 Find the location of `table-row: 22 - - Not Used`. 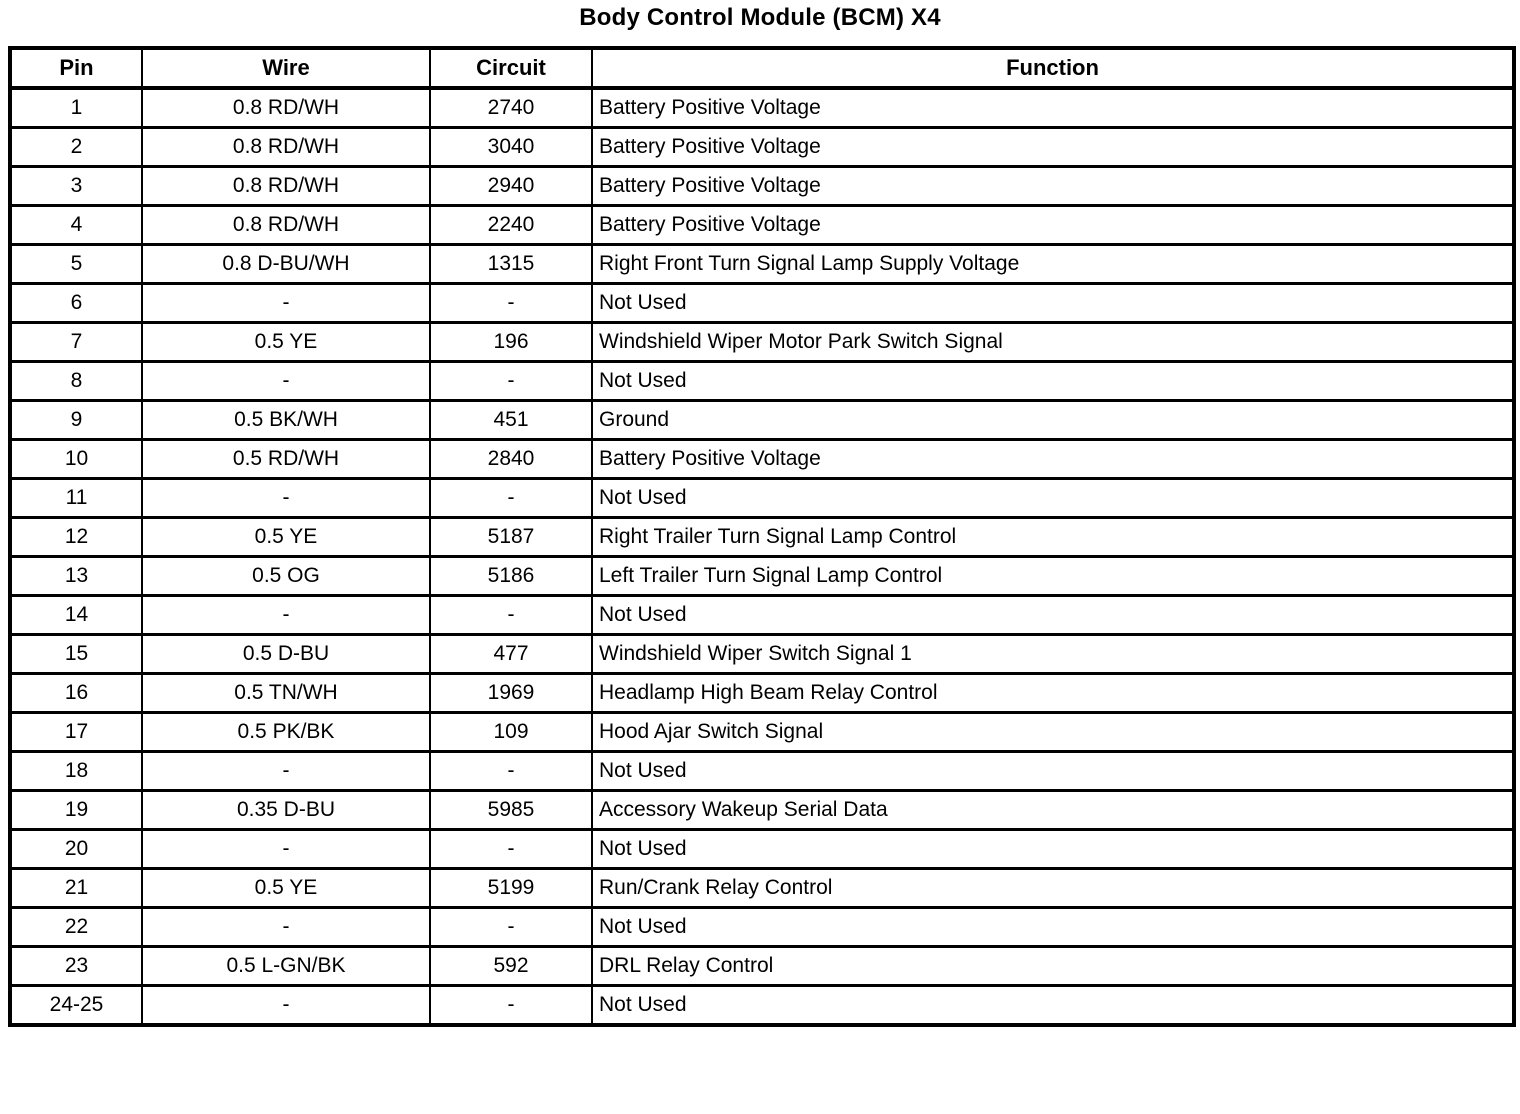

table-row: 22 - - Not Used is located at coordinates (762, 927).